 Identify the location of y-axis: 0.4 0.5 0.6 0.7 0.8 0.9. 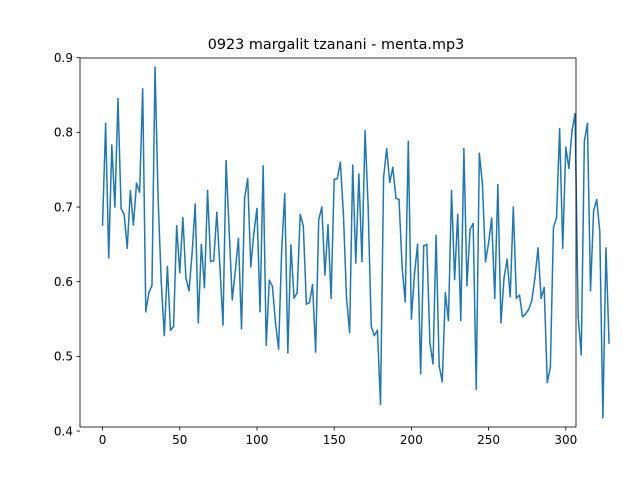
(67, 244).